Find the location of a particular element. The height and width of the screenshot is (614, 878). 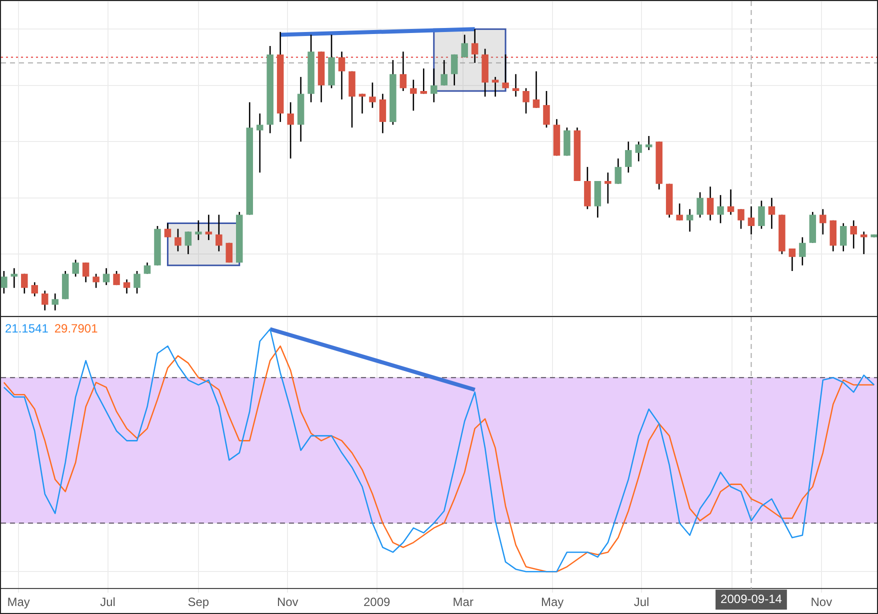

ref-line-label: 2009-09-14 is located at coordinates (751, 599).